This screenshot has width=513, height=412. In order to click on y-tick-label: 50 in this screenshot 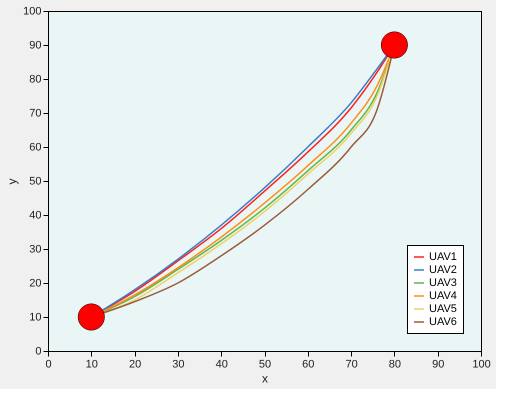, I will do `click(35, 182)`.